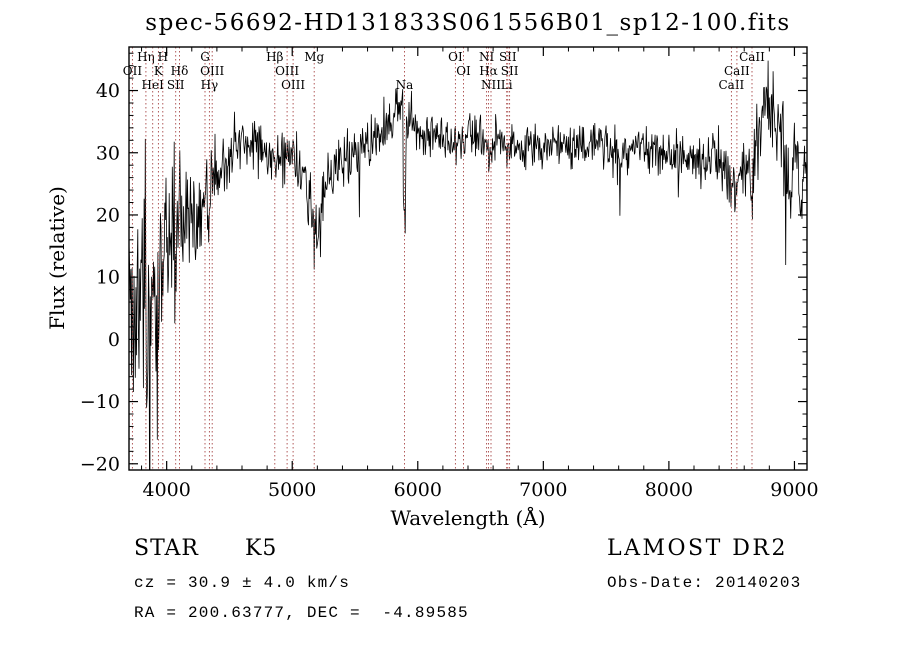 This screenshot has width=900, height=649. Describe the element at coordinates (669, 490) in the screenshot. I see `x-tick-label: 8000` at that location.